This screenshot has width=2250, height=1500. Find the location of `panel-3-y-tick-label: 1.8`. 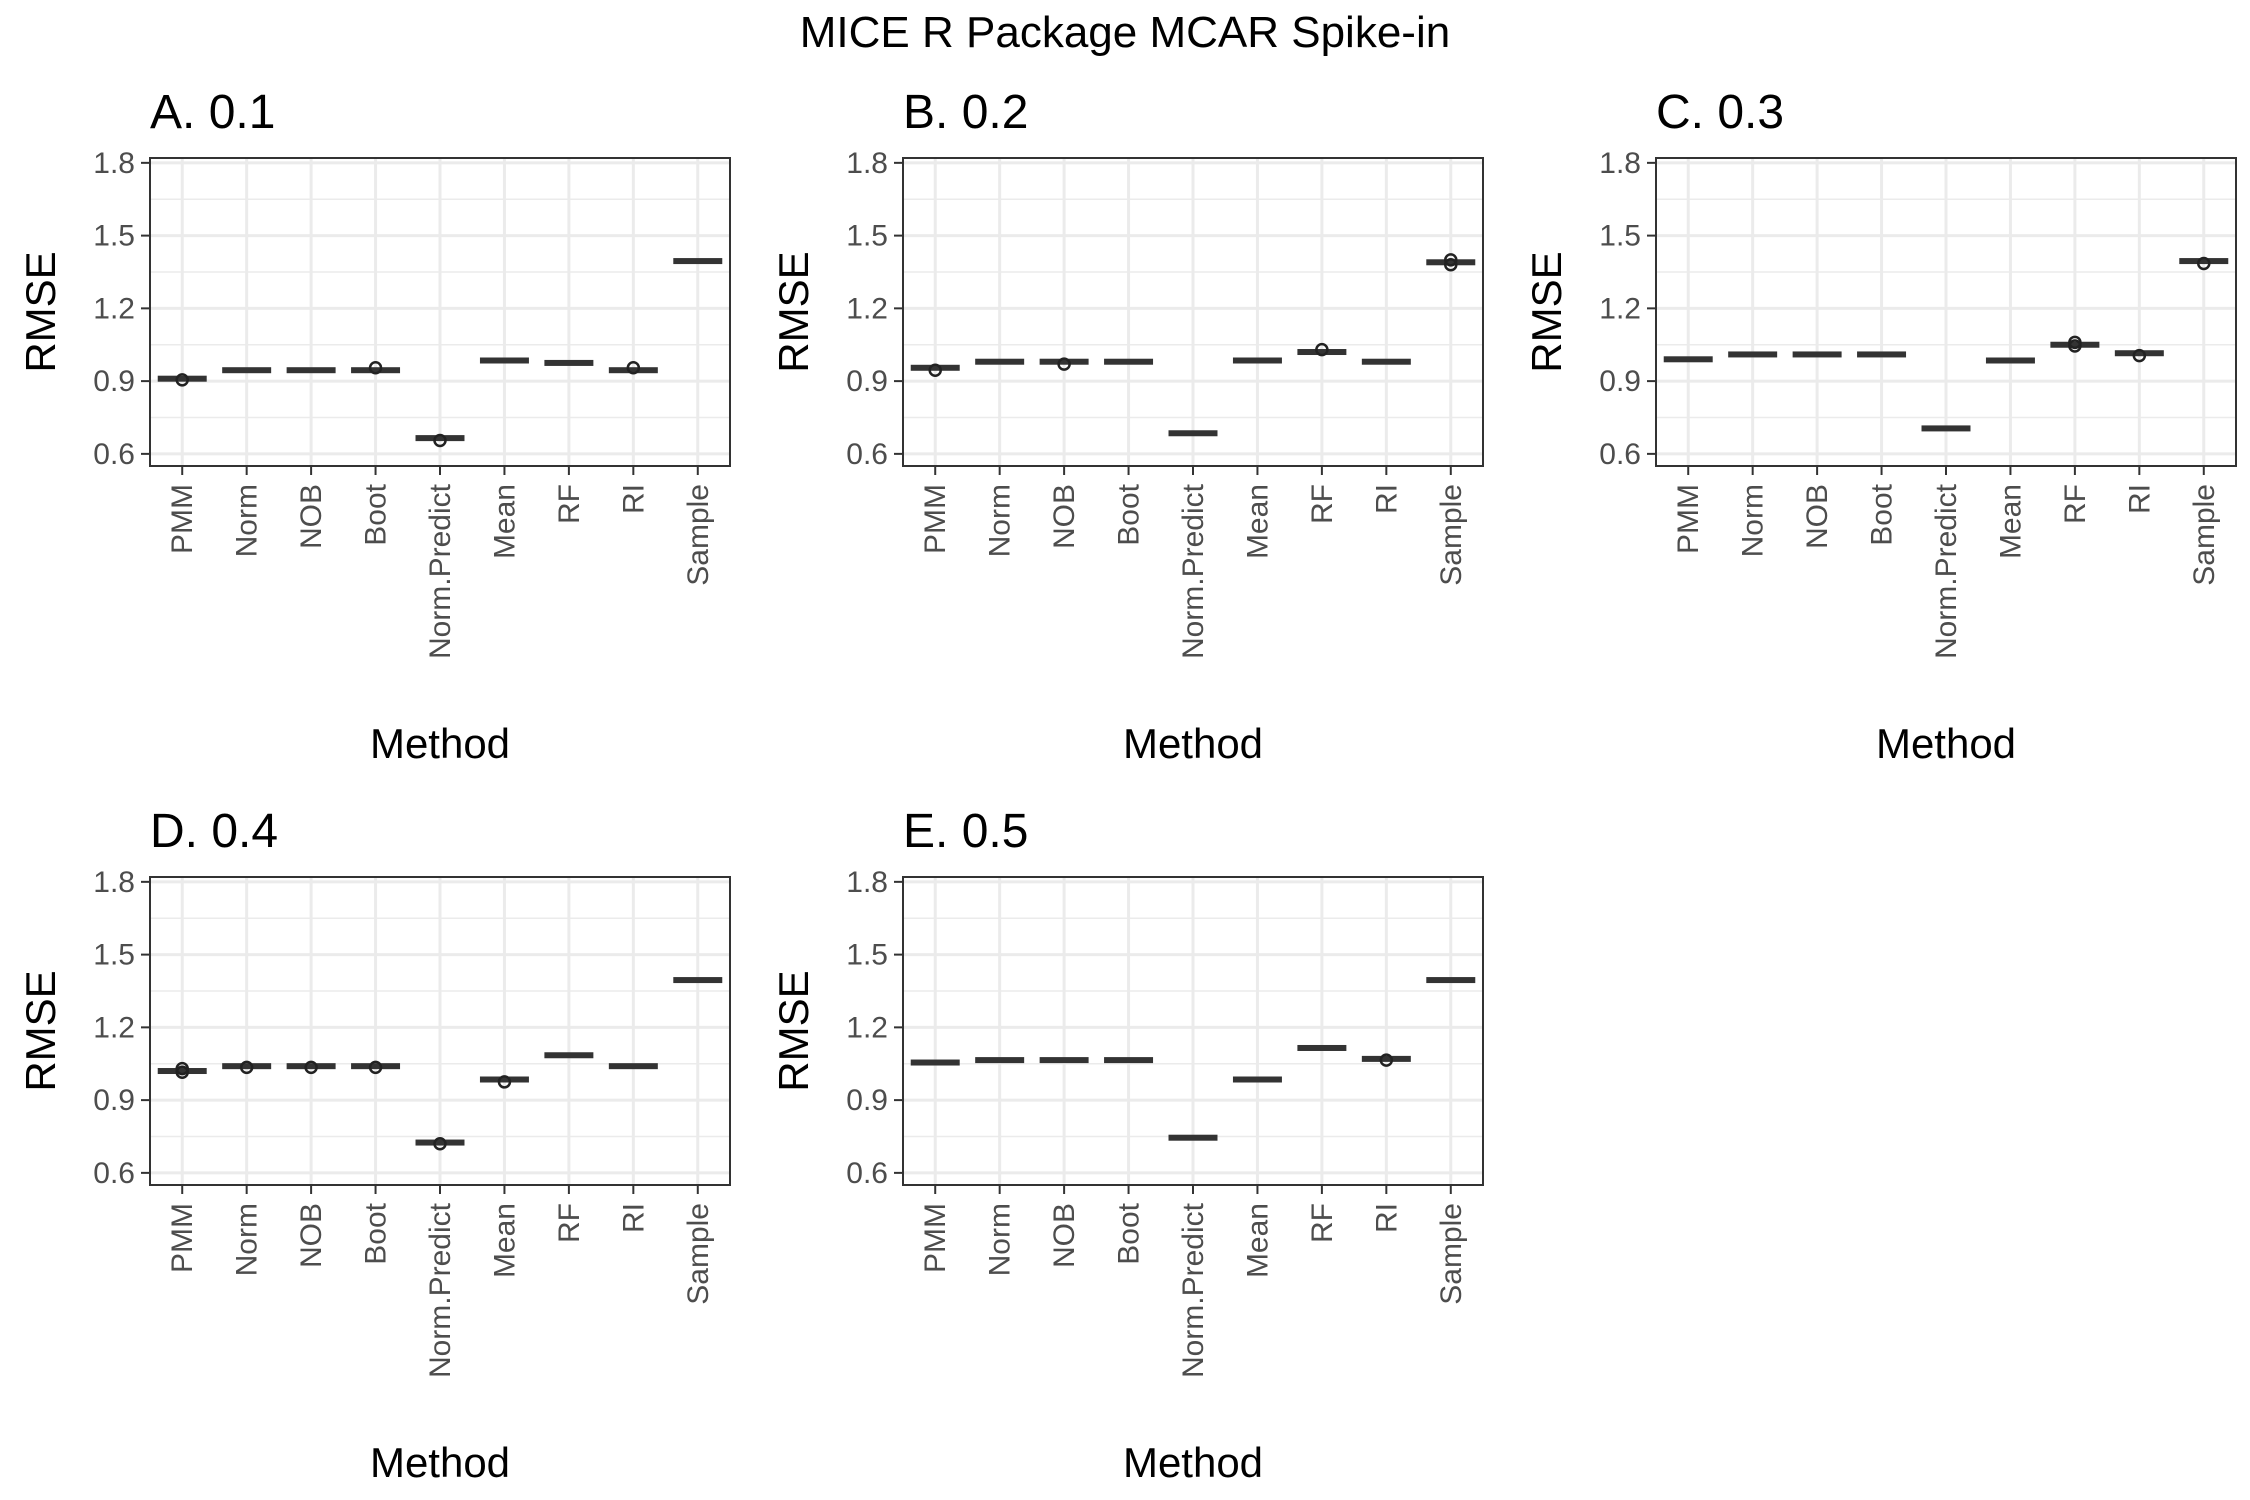

panel-3-y-tick-label: 1.8 is located at coordinates (1620, 163).